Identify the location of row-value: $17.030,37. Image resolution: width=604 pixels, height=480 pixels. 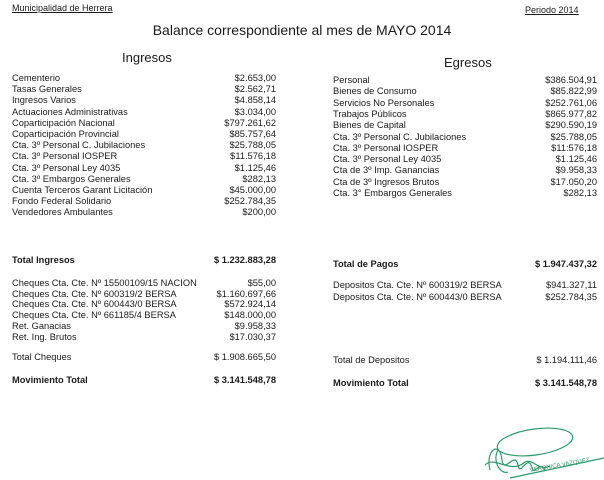
(252, 336).